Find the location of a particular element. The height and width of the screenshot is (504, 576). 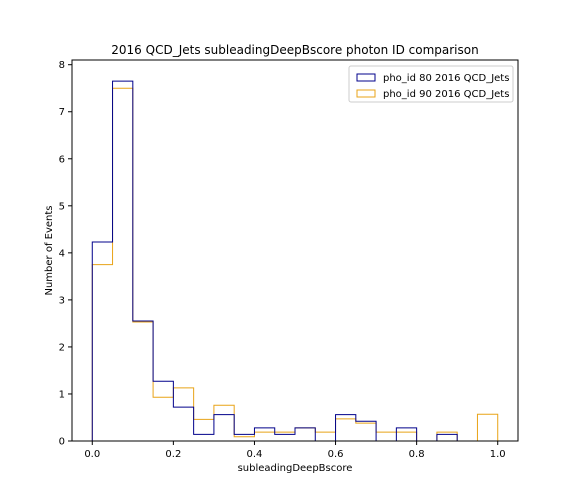

y-tick-label: 3 is located at coordinates (62, 300).